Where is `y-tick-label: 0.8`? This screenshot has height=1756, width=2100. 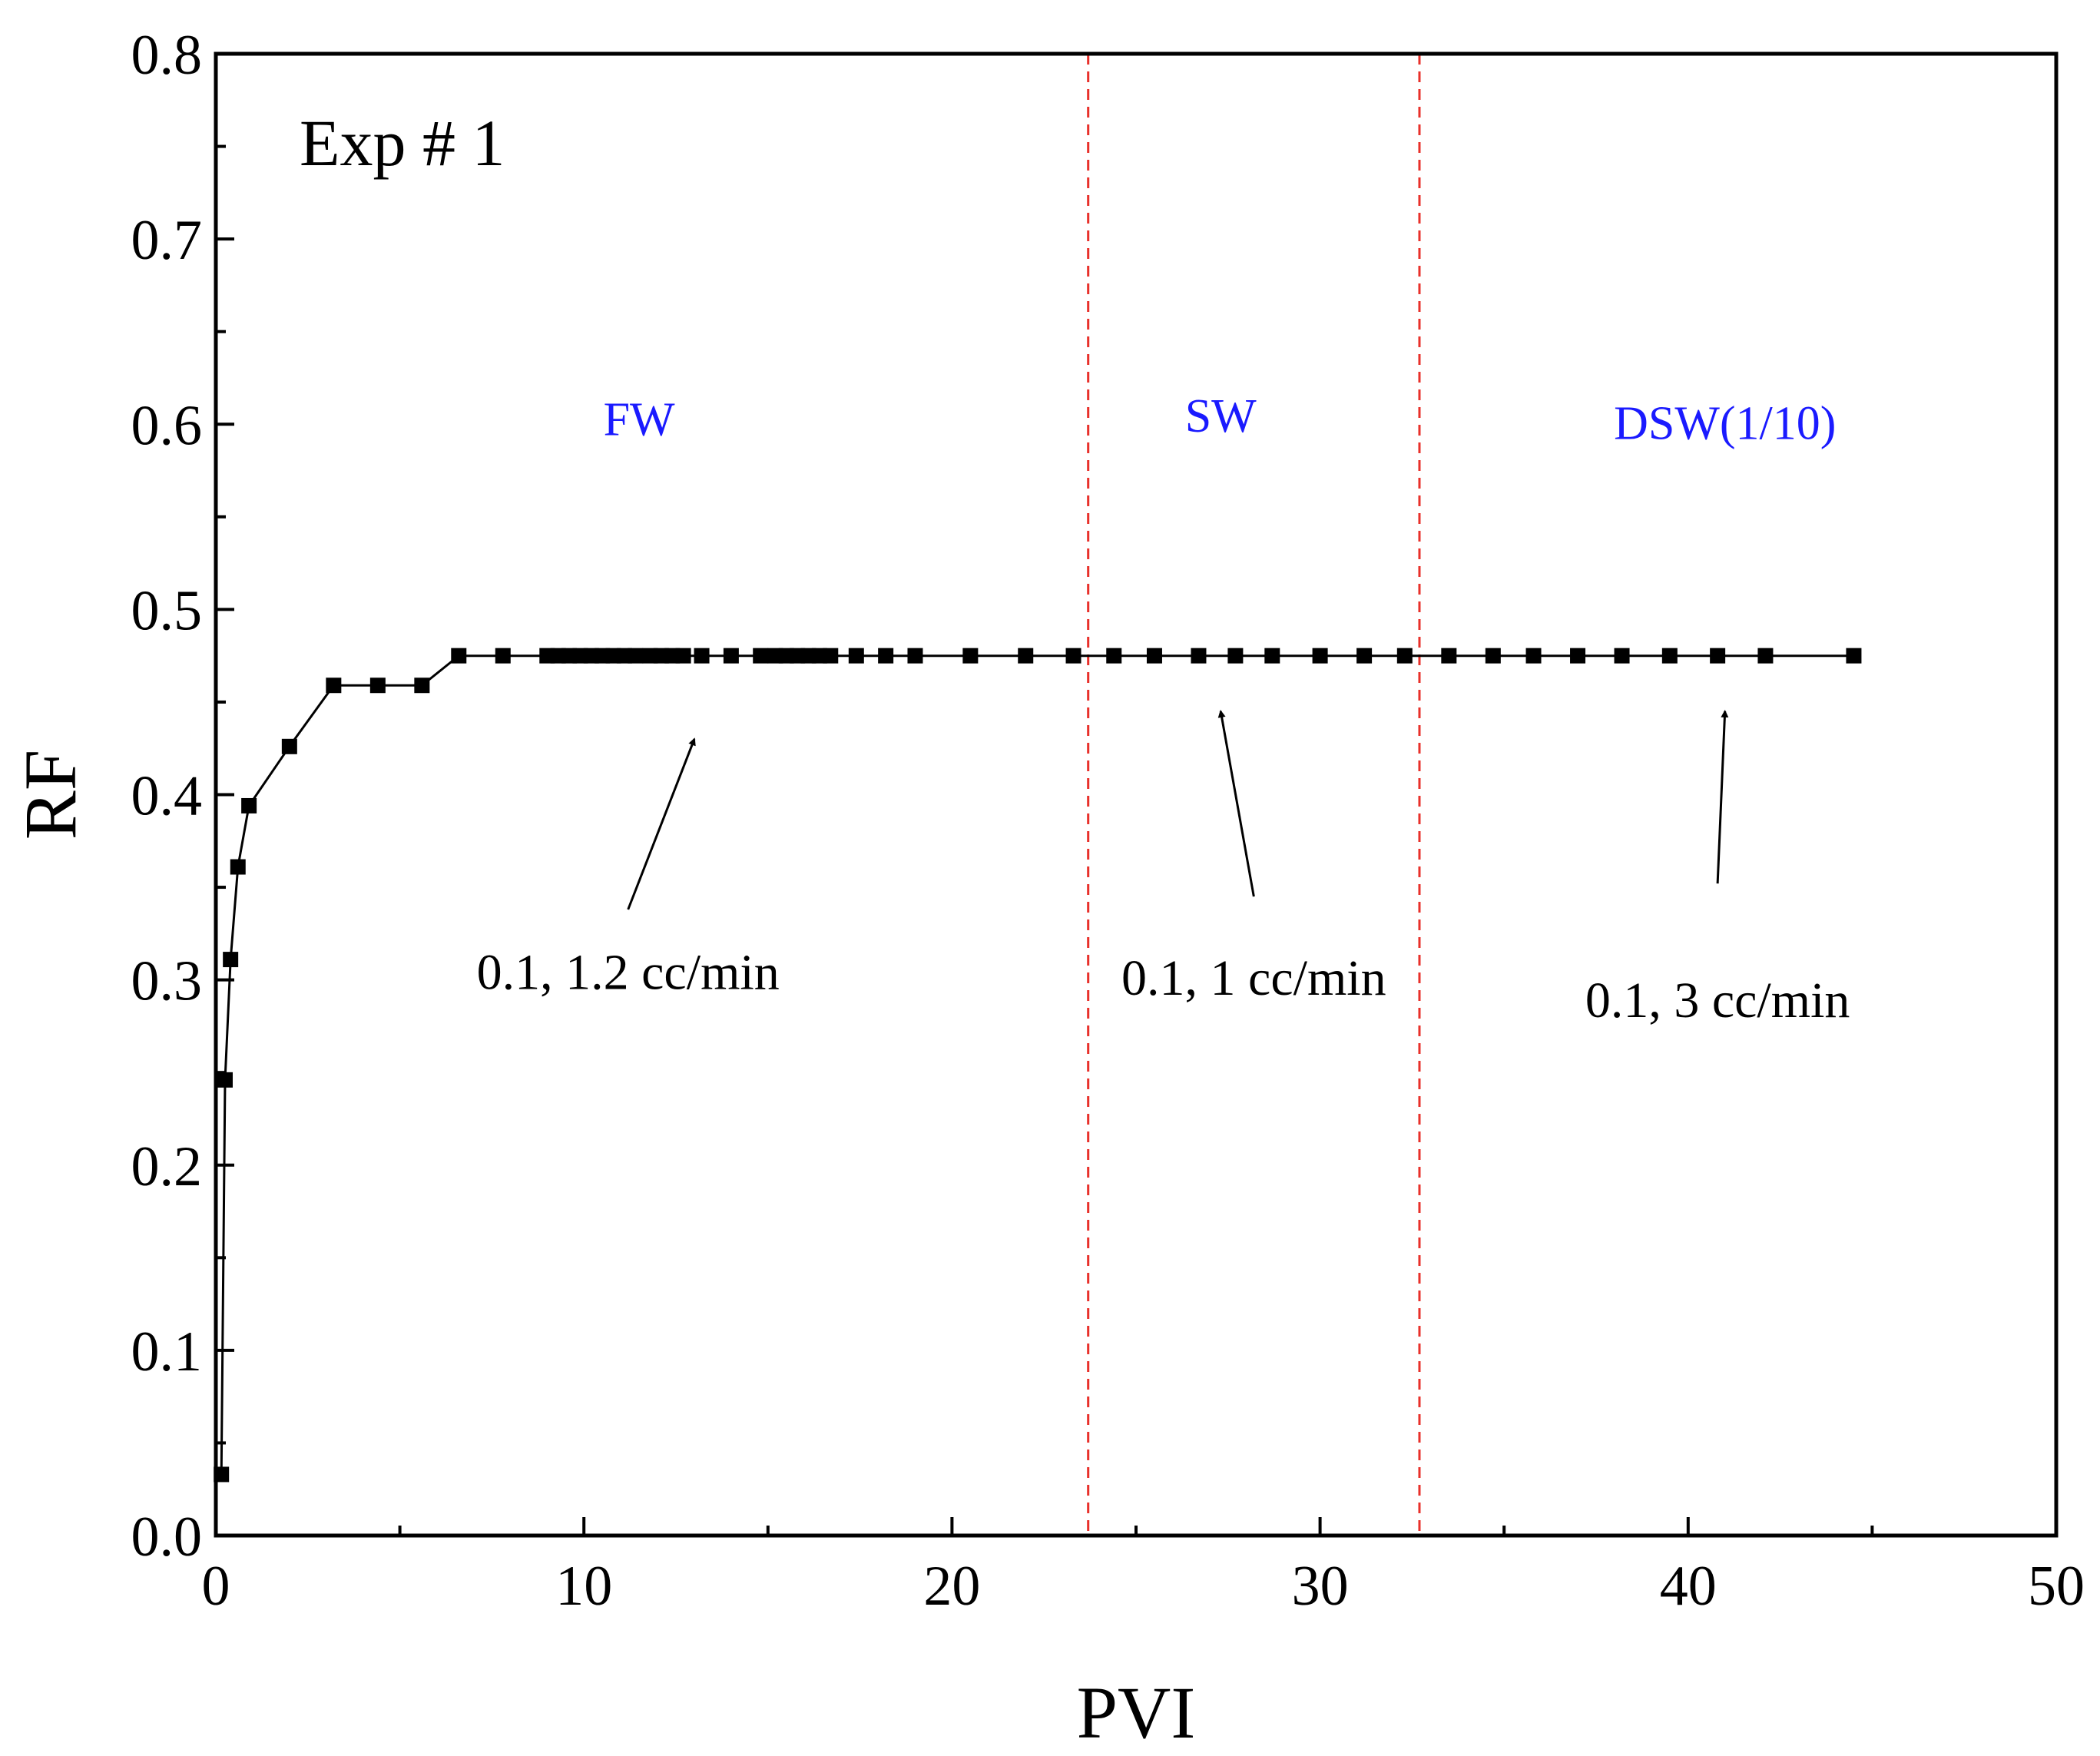
y-tick-label: 0.8 is located at coordinates (167, 55).